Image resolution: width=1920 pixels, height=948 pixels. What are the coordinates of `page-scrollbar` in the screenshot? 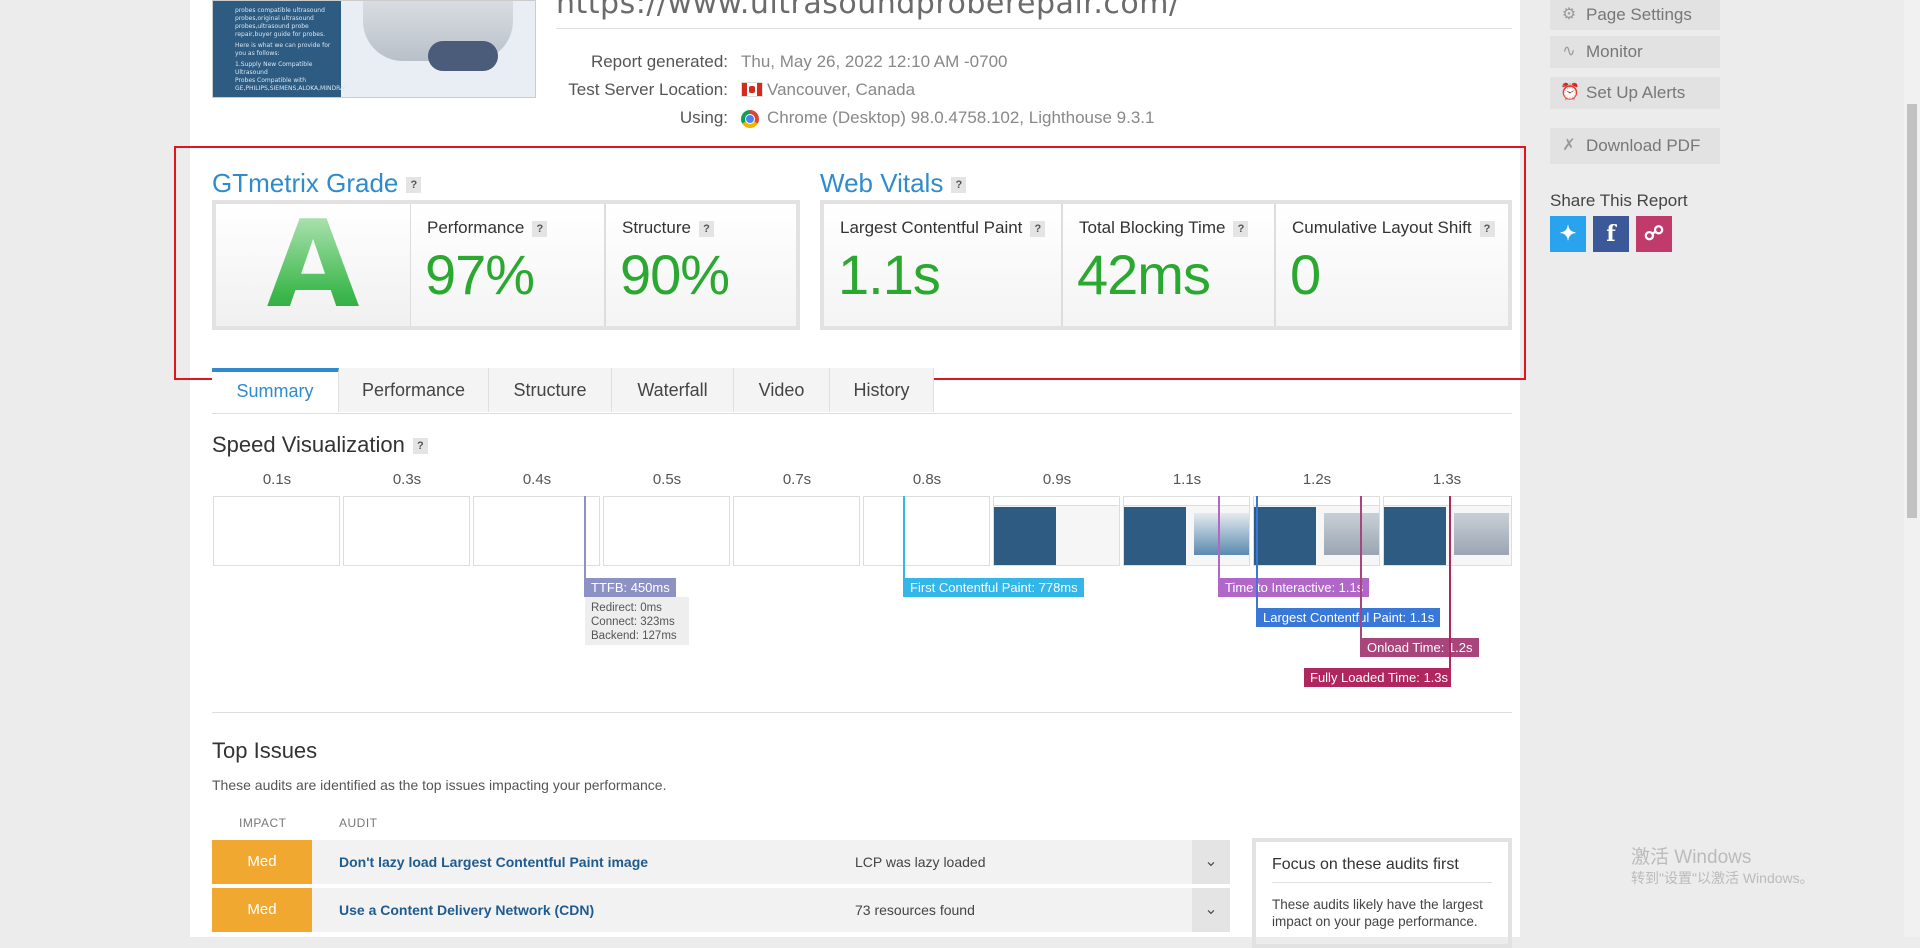 It's located at (1912, 468).